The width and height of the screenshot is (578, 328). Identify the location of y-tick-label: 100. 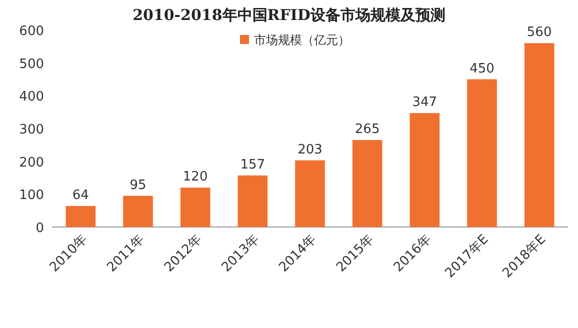
(31, 196).